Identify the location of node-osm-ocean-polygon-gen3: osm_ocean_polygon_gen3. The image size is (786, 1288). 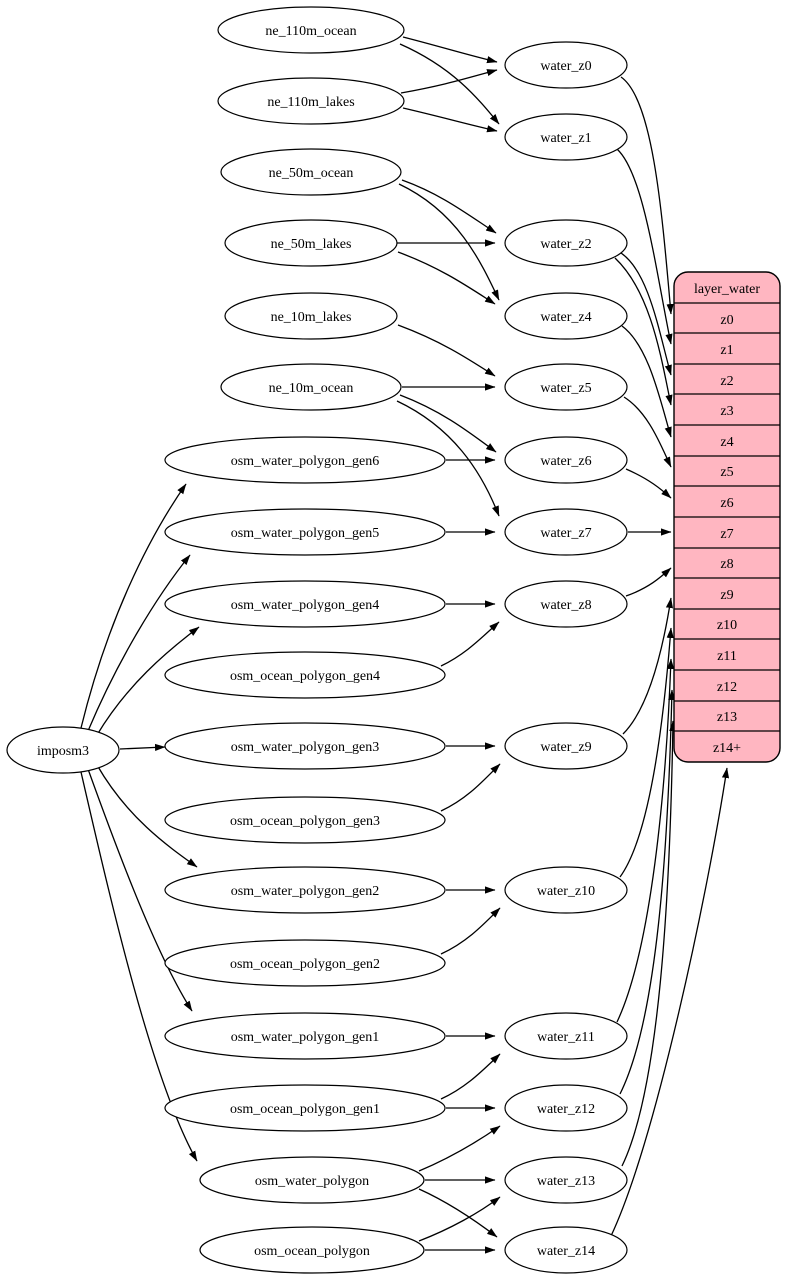
(305, 820).